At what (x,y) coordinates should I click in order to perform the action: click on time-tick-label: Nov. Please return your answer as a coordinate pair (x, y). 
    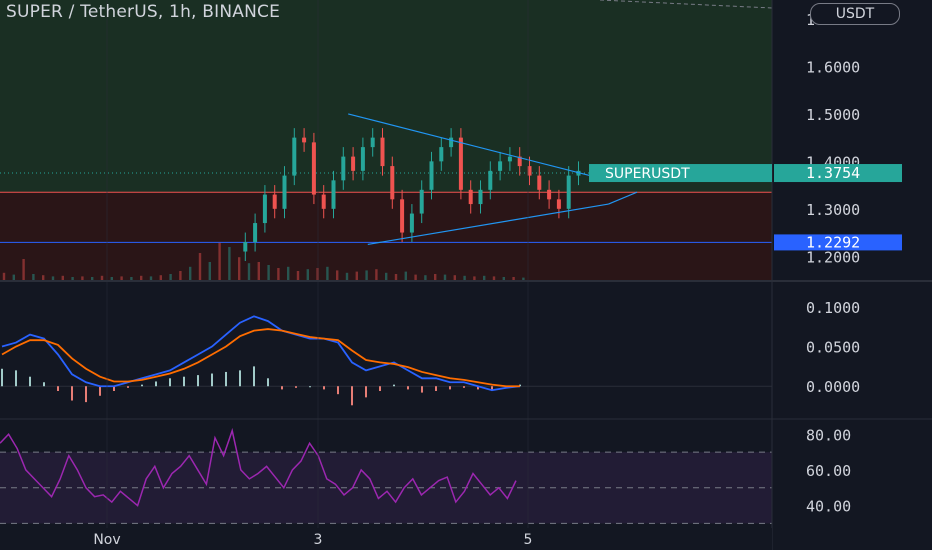
    Looking at the image, I should click on (106, 540).